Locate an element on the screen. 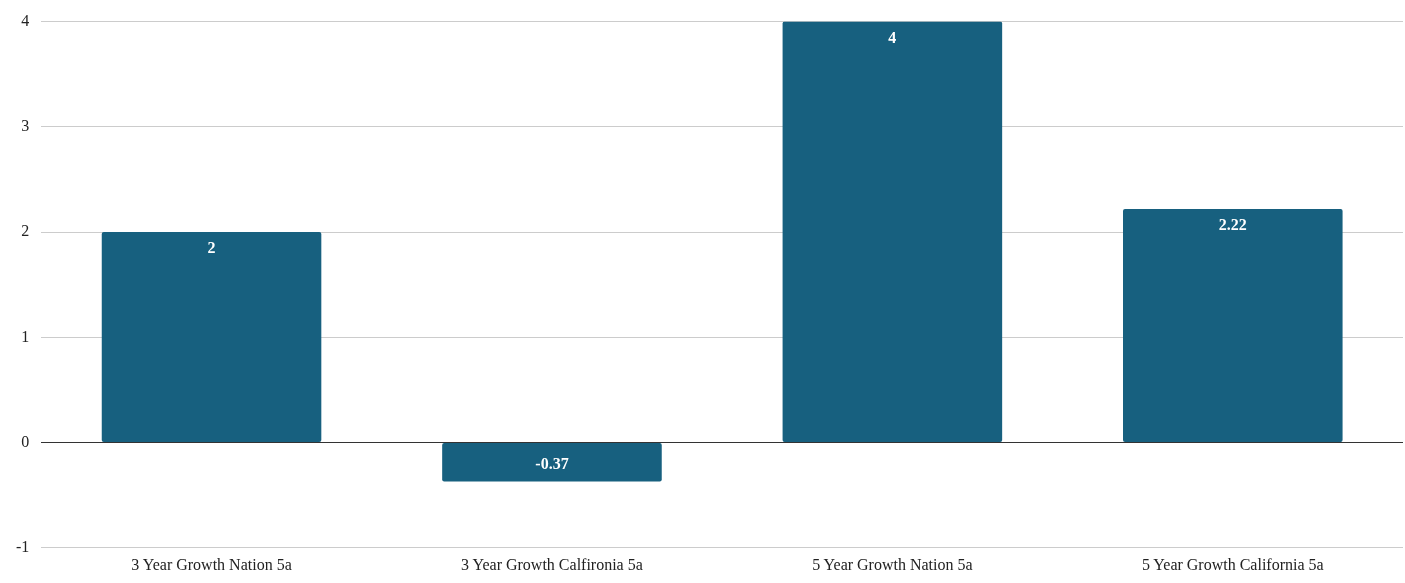 This screenshot has height=583, width=1405. y-tick-label: 0 is located at coordinates (25, 441).